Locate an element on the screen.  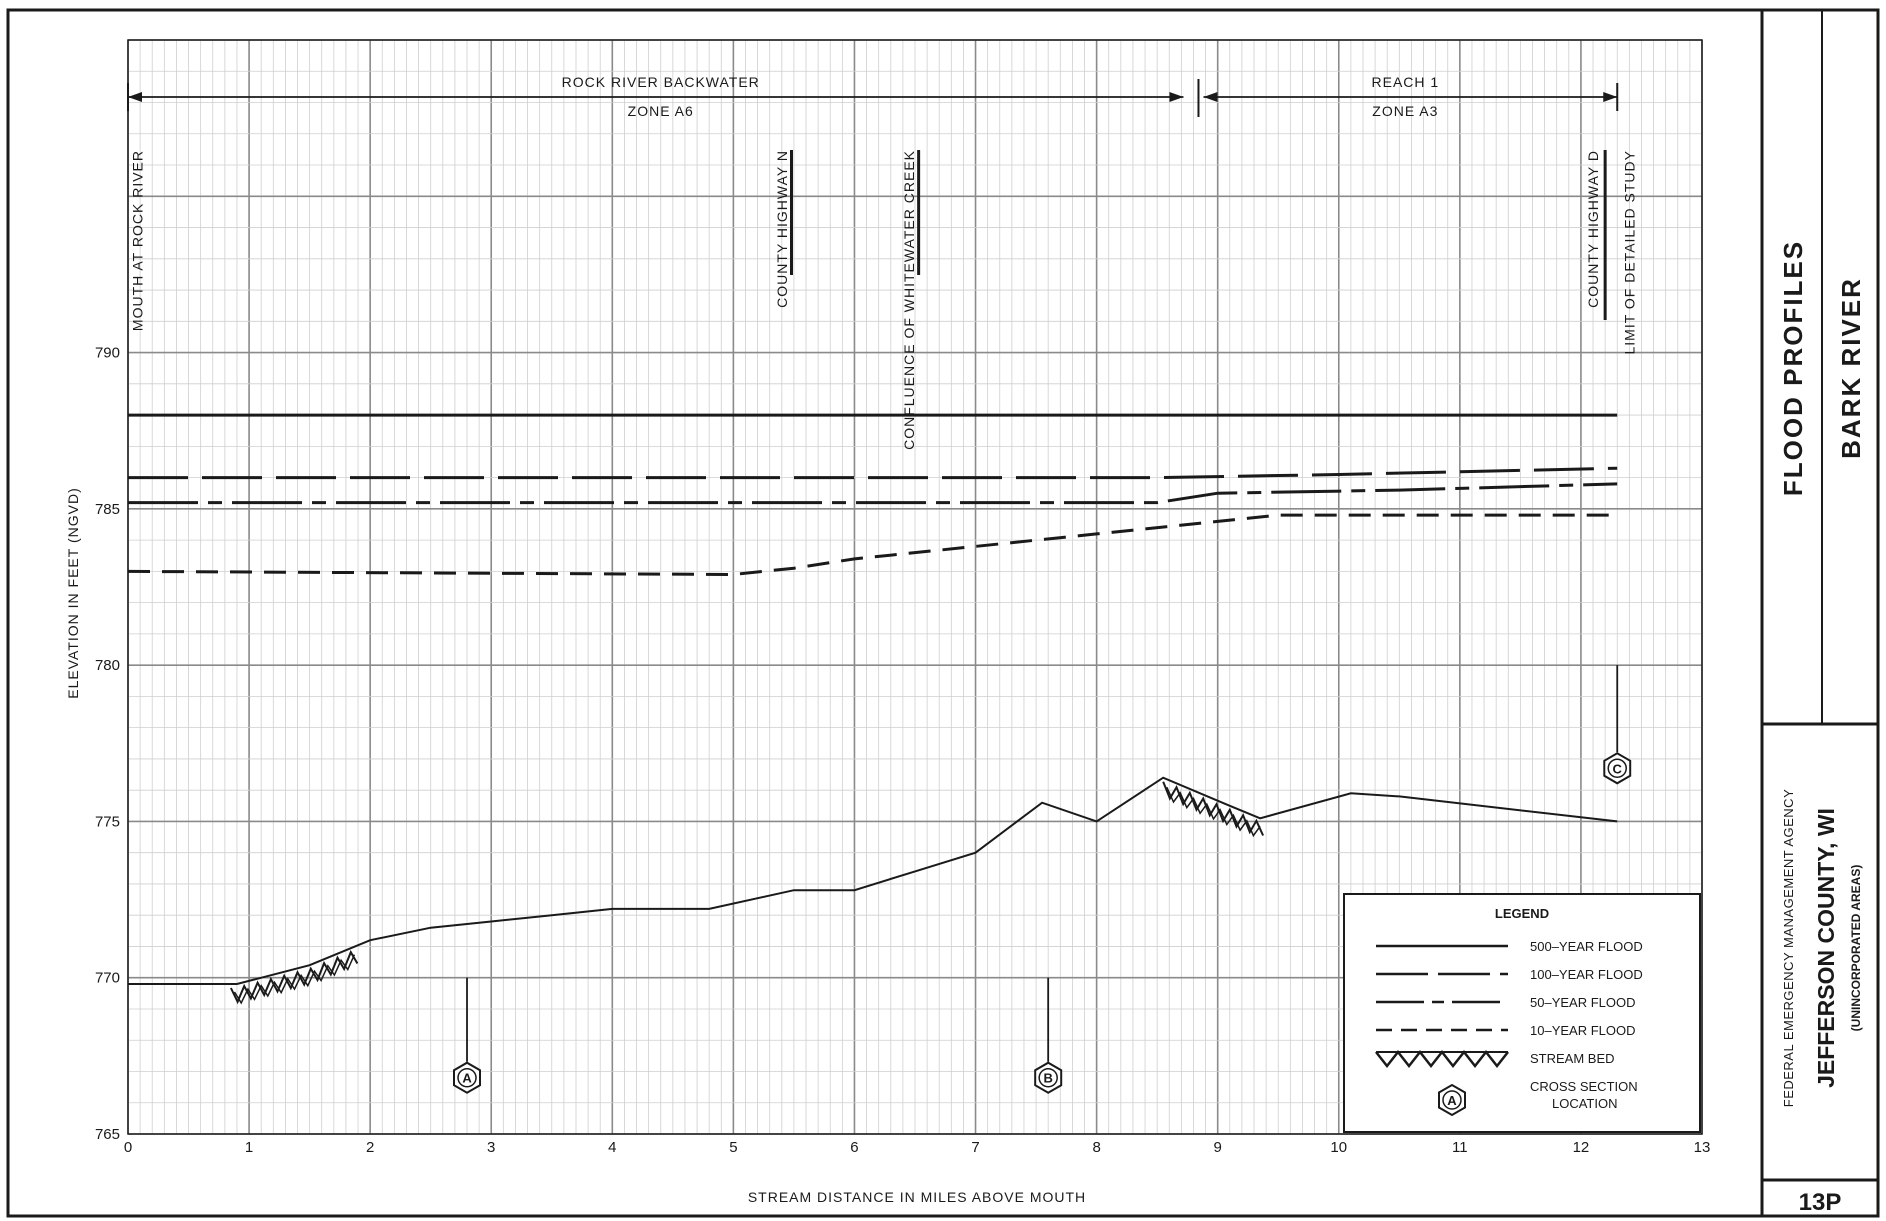
legend-marker is located at coordinates (1452, 1100).